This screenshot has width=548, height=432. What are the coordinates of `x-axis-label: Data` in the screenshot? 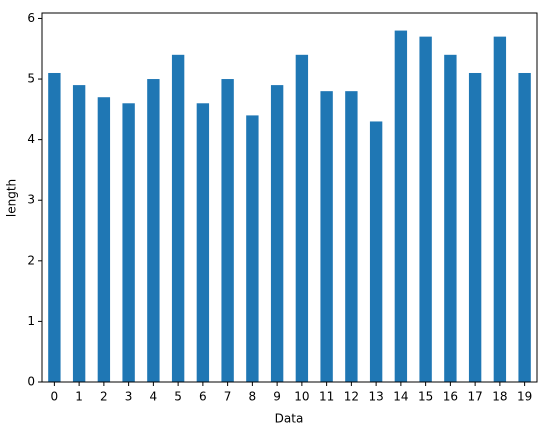 It's located at (289, 419).